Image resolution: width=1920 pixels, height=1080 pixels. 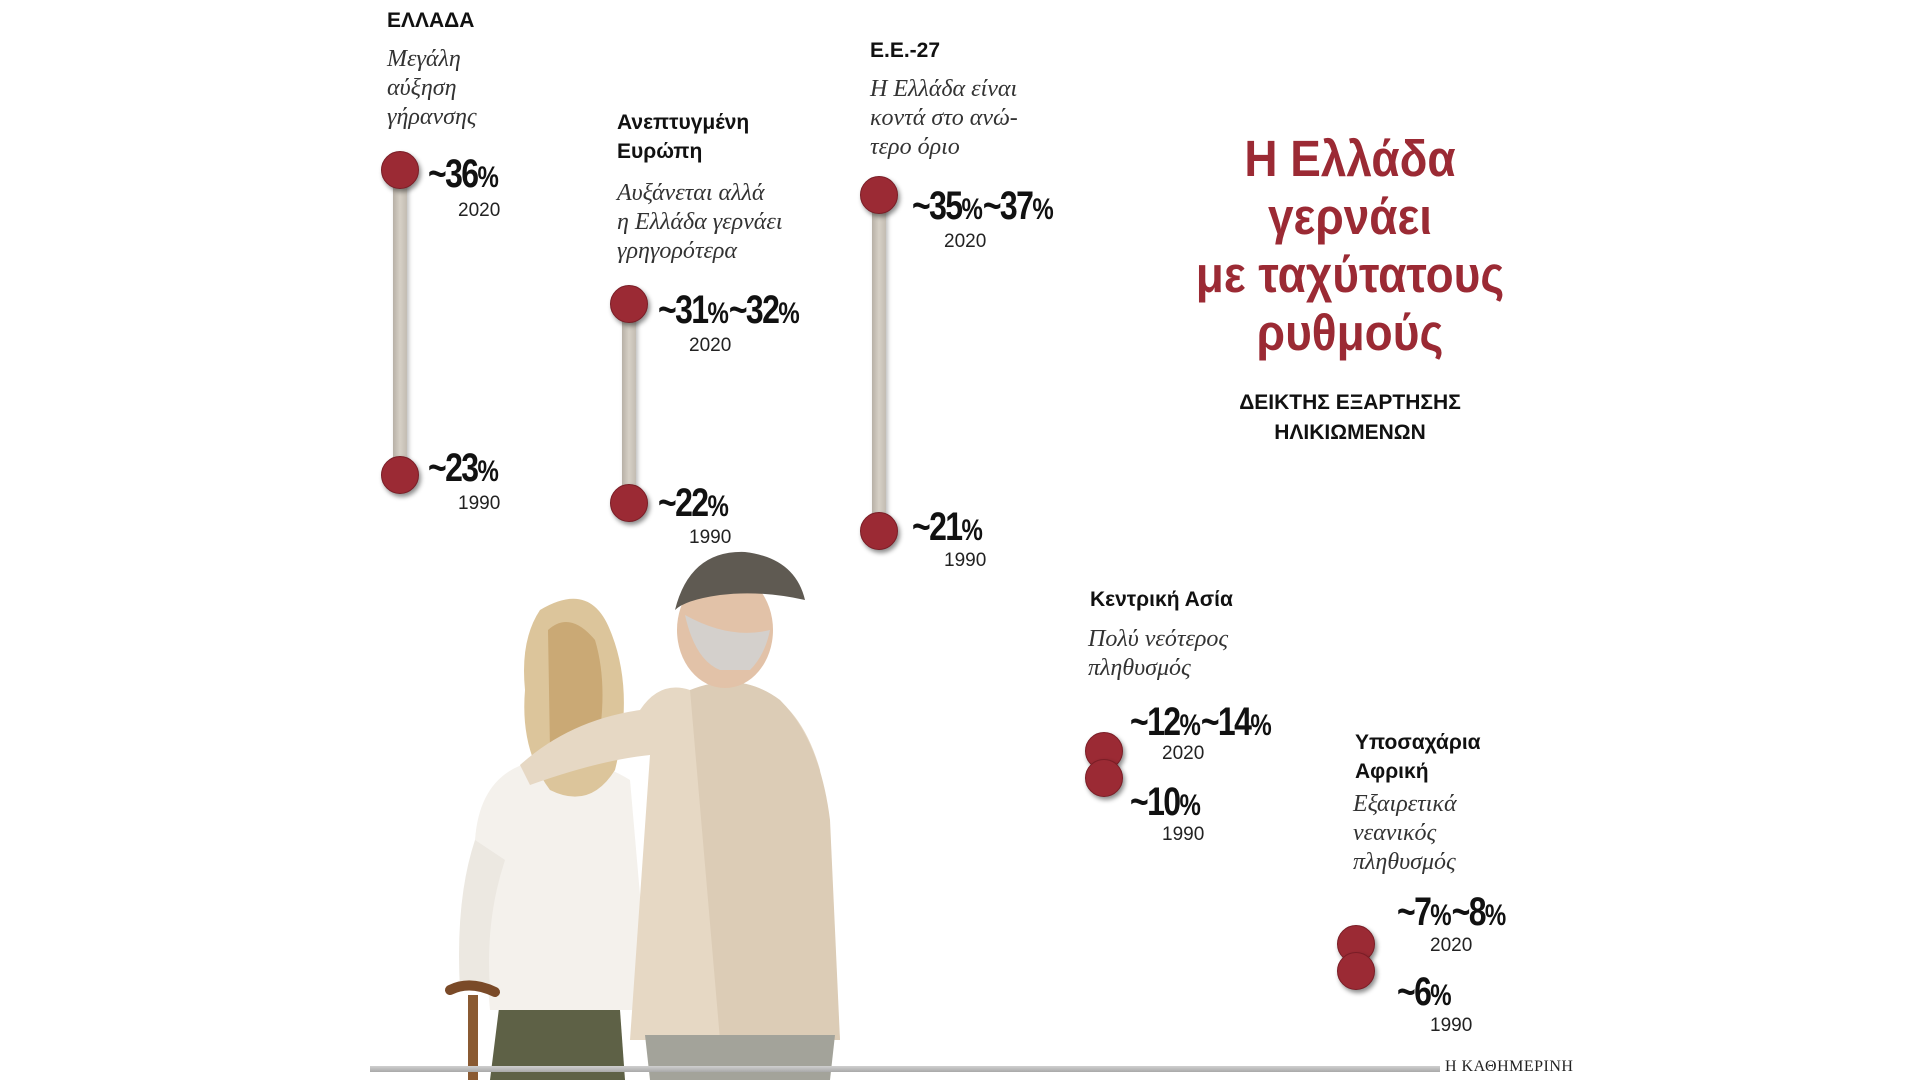 I want to click on value-greece-2020: ~36%, so click(x=463, y=176).